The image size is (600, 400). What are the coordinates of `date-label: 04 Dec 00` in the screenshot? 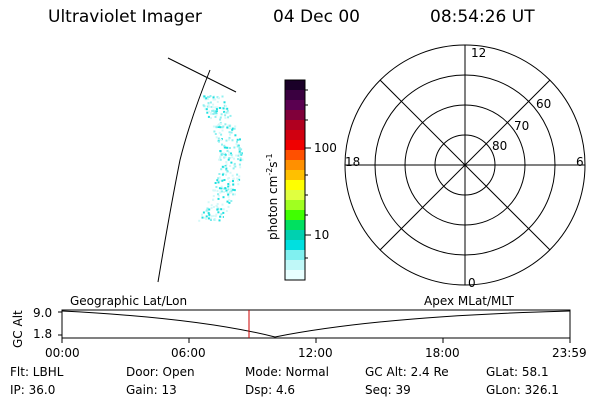 It's located at (316, 17).